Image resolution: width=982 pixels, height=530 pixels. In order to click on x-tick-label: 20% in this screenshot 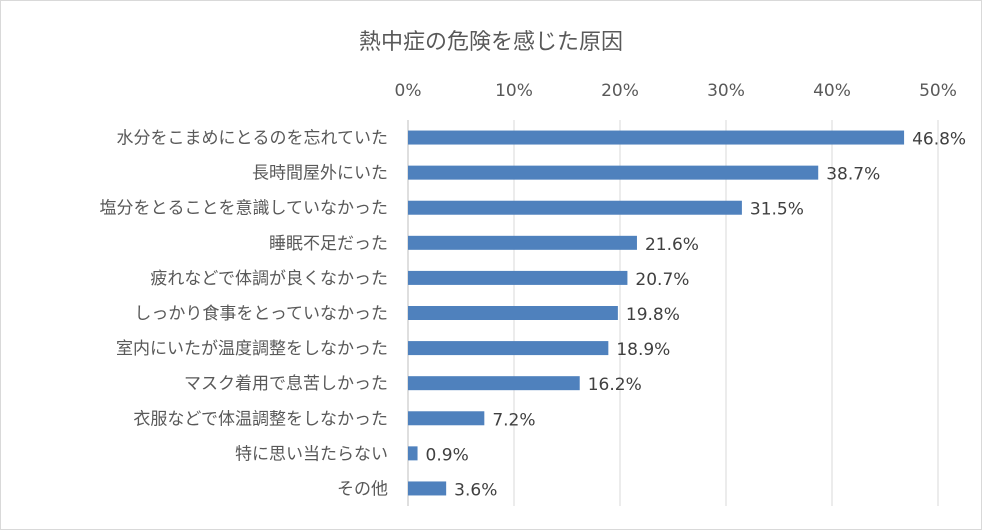, I will do `click(620, 91)`.